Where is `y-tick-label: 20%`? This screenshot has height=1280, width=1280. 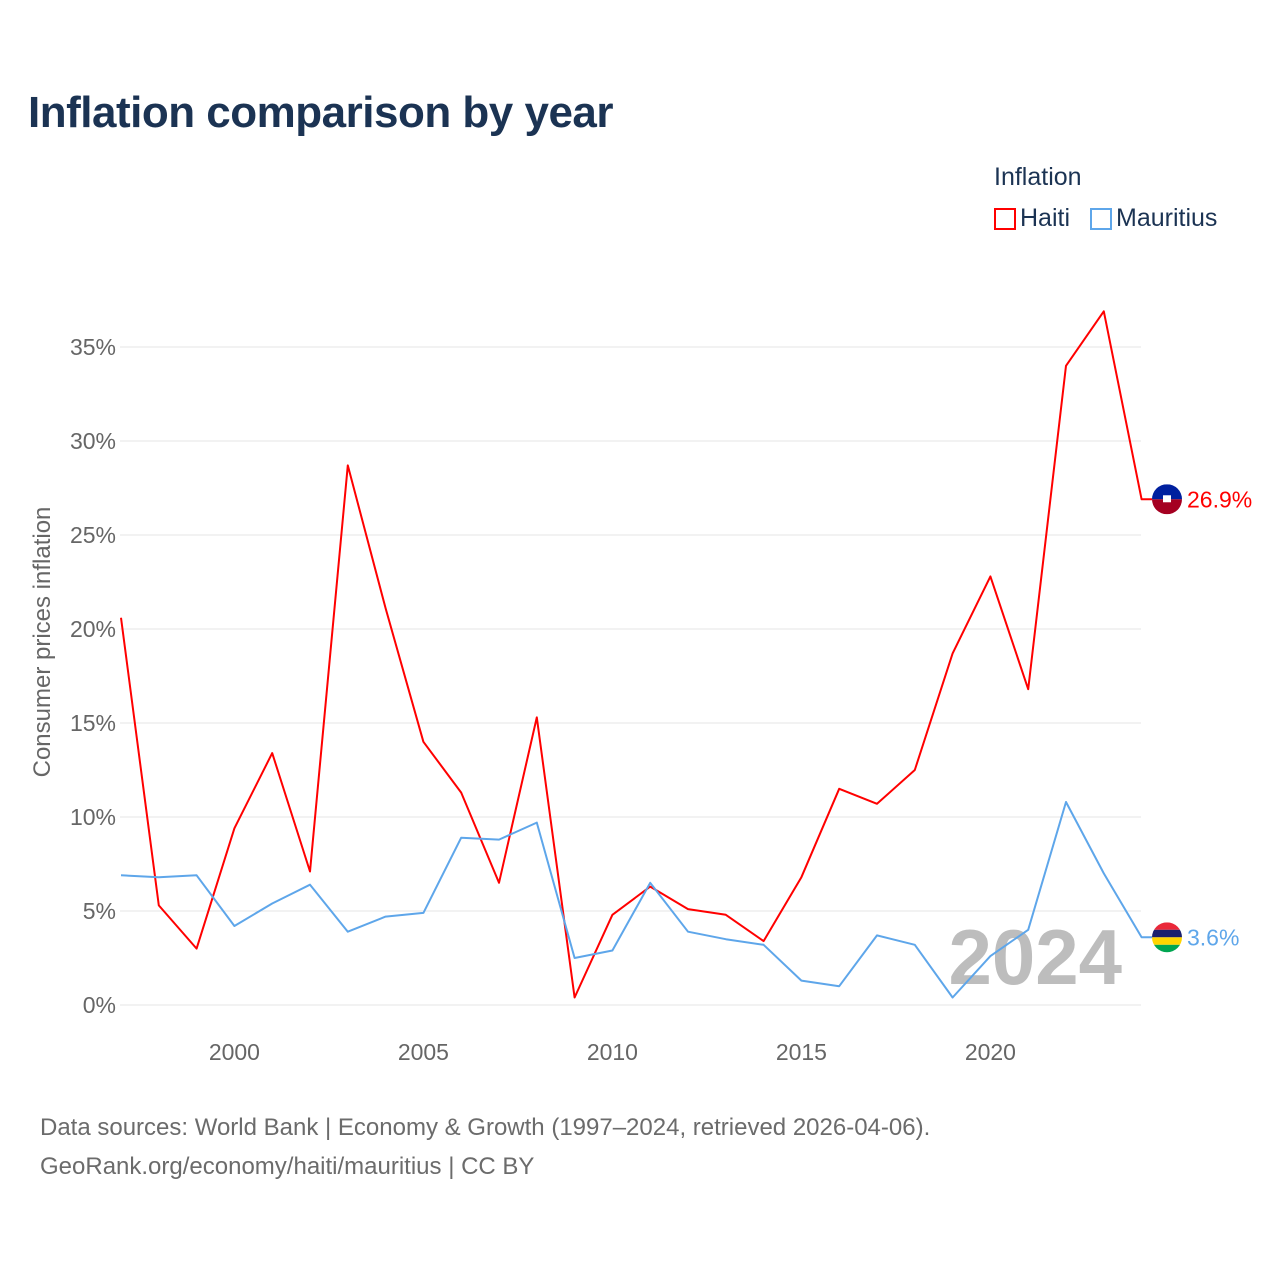
y-tick-label: 20% is located at coordinates (93, 629).